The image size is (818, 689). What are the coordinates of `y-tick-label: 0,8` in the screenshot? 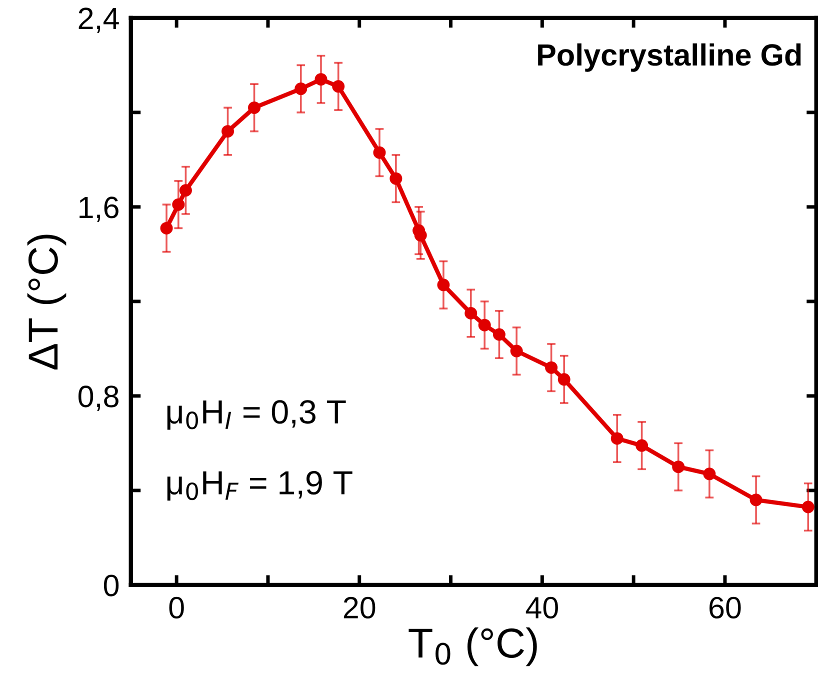 It's located at (98, 398).